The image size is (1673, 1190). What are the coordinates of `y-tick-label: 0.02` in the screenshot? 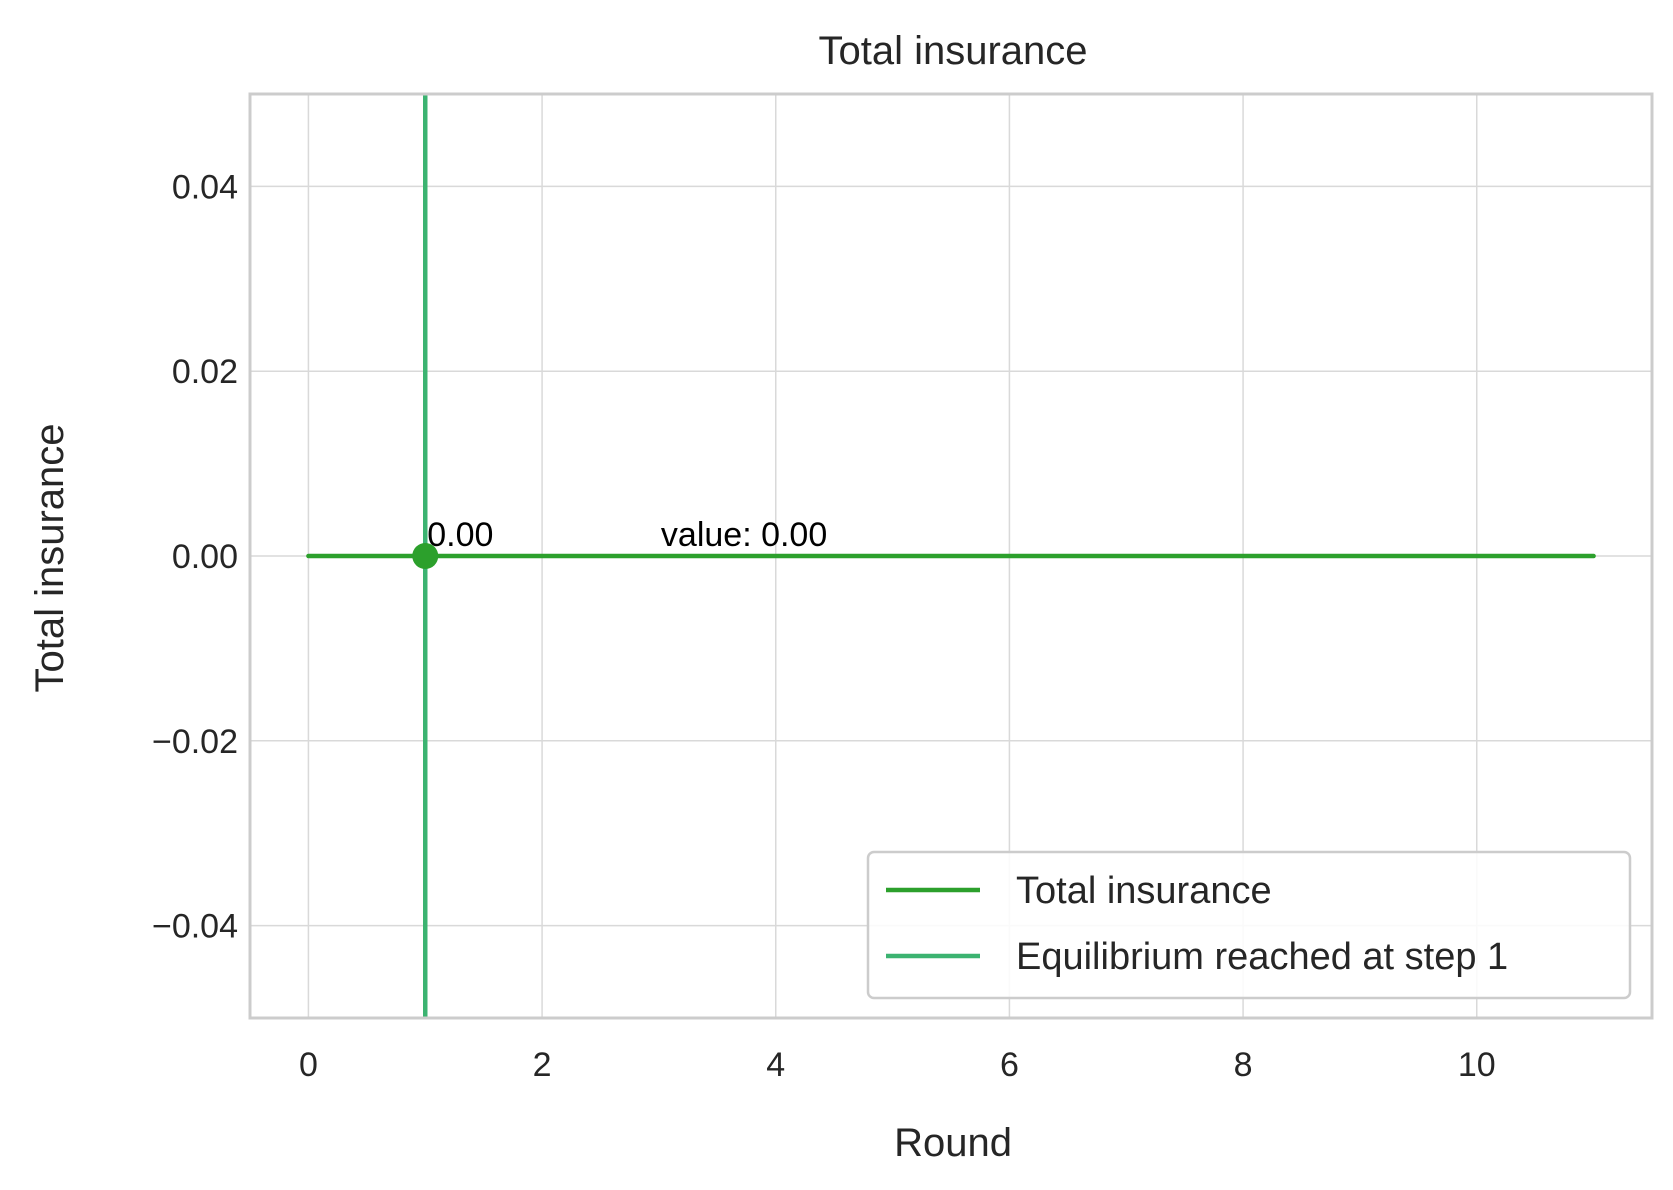 It's located at (205, 372).